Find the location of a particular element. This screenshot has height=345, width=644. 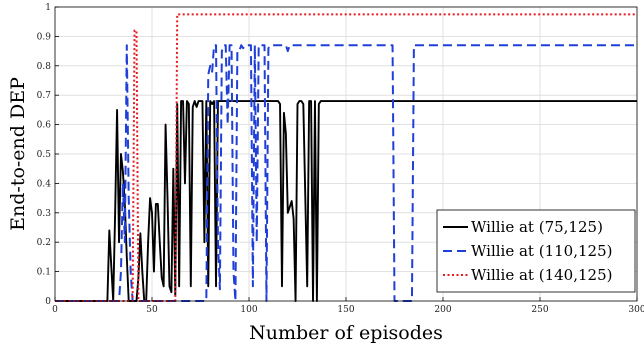

legend-box is located at coordinates (536, 251).